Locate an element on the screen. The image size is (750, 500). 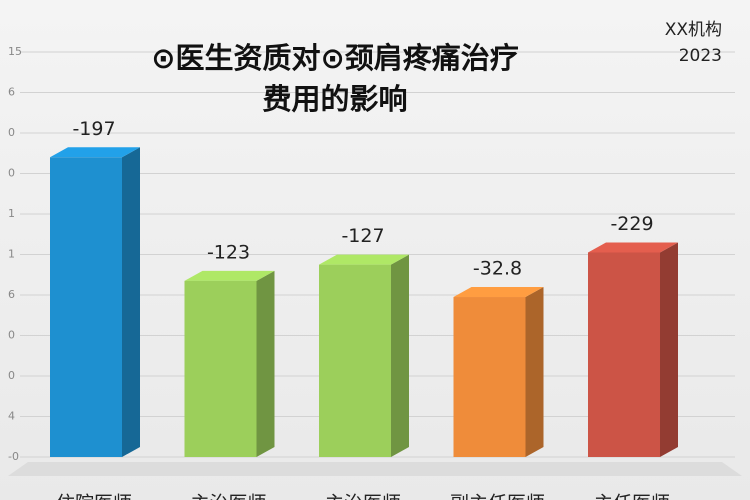
bar-annotation: -127 is located at coordinates (362, 236).